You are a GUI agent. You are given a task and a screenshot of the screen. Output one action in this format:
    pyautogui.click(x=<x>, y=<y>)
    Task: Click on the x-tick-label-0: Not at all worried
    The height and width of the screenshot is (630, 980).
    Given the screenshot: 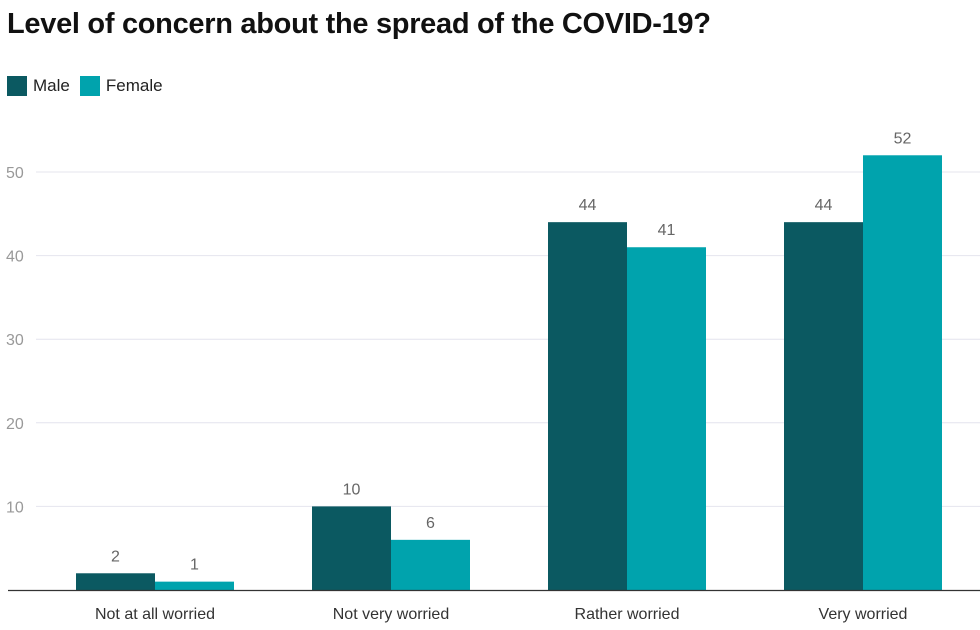 What is the action you would take?
    pyautogui.click(x=155, y=614)
    